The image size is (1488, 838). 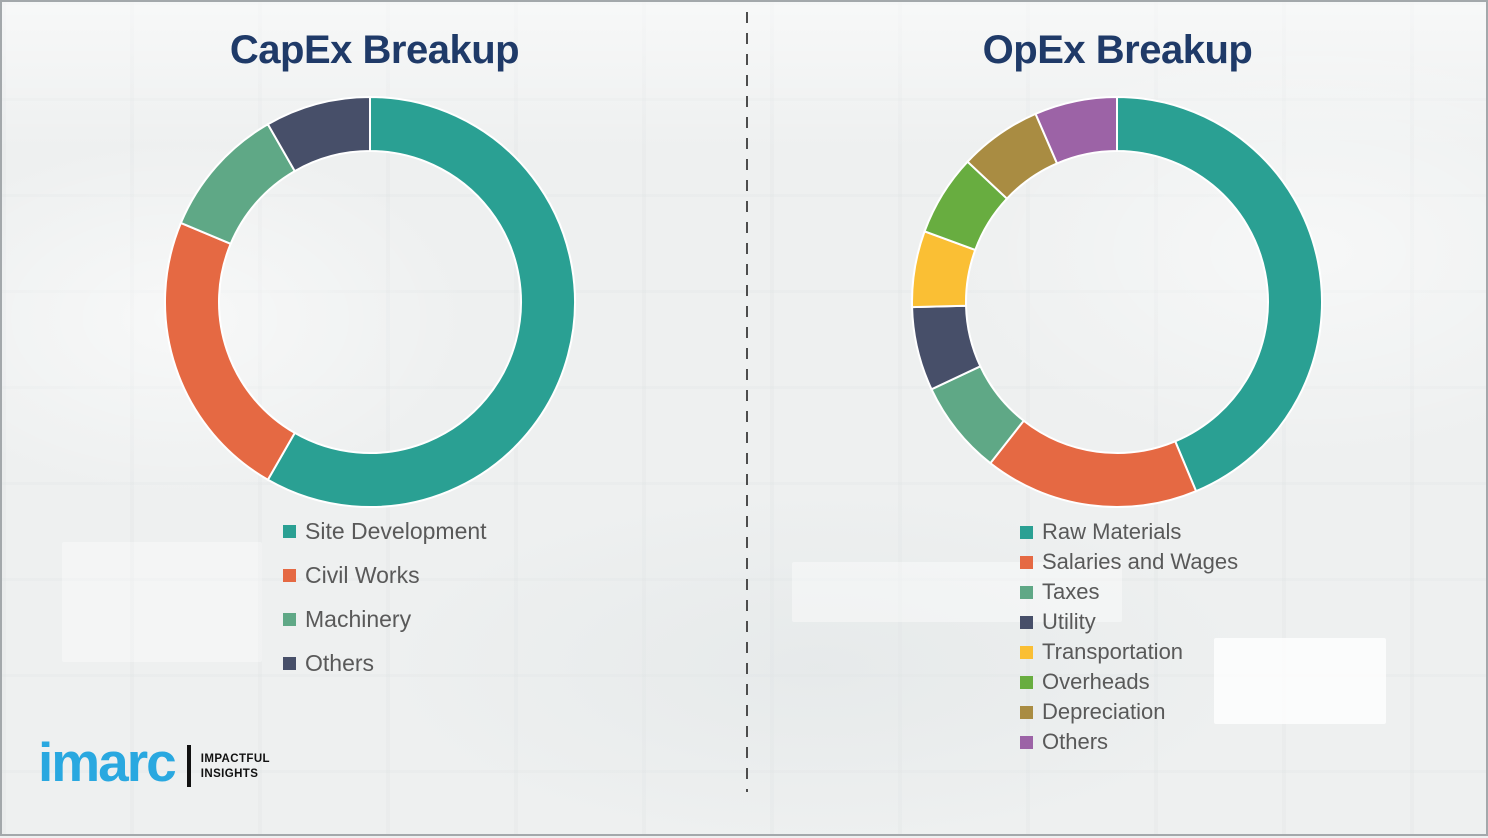 What do you see at coordinates (1026, 652) in the screenshot?
I see `legend-swatch-transportation` at bounding box center [1026, 652].